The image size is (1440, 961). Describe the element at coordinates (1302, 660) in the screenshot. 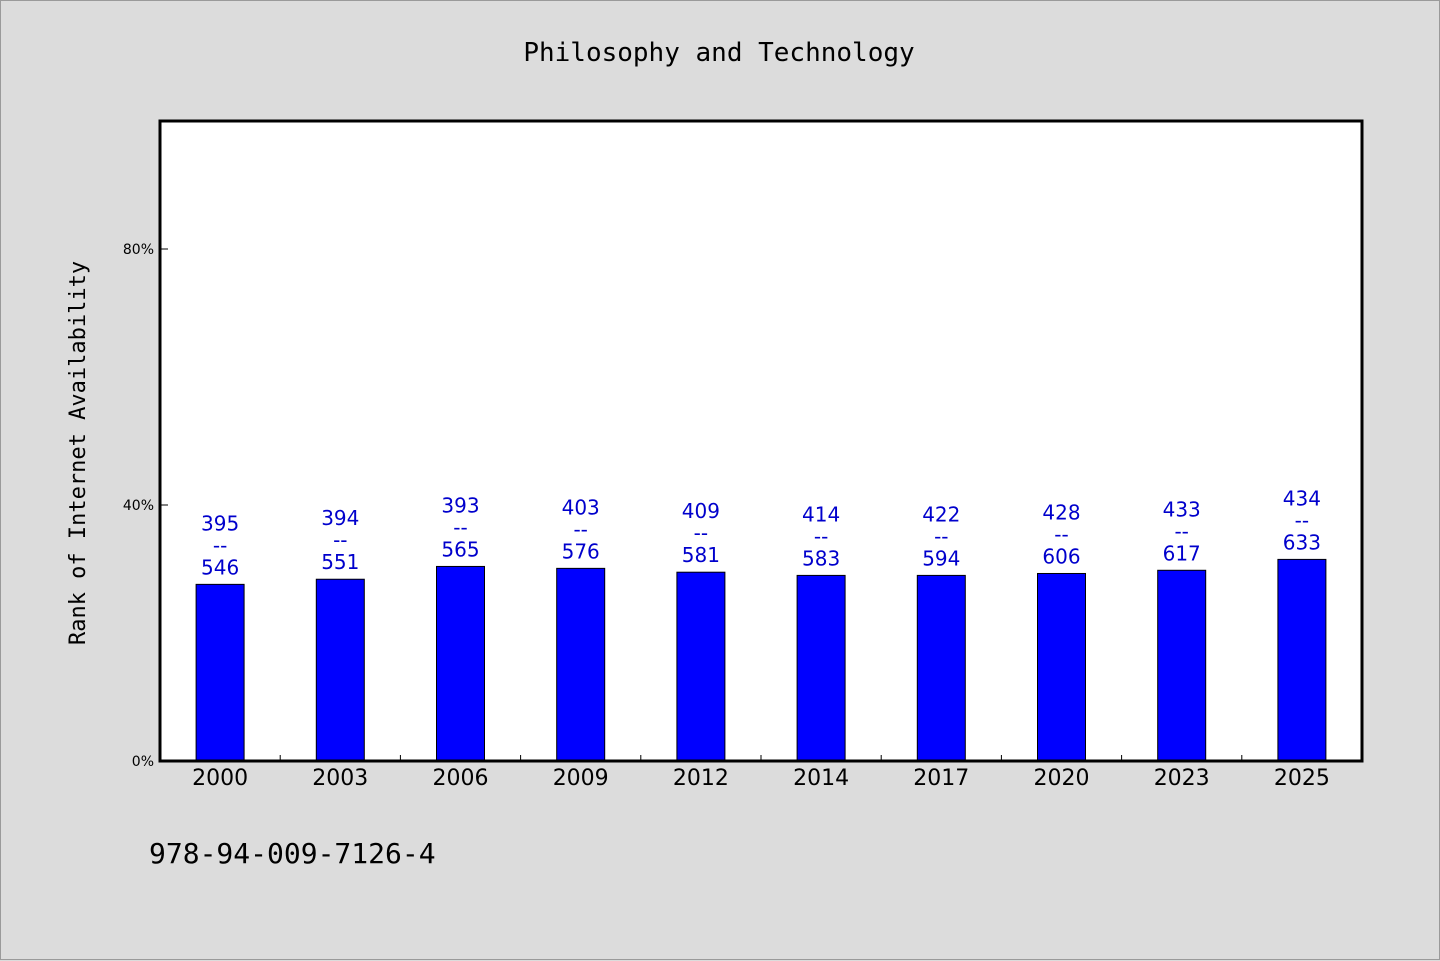

I see `bar-2025` at that location.